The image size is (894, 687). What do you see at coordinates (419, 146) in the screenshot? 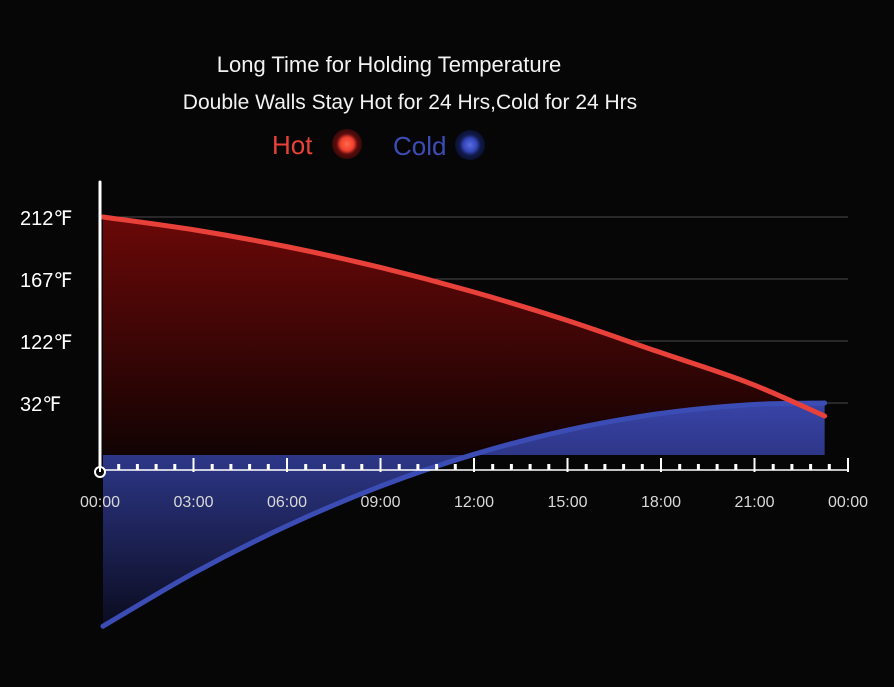
I see `legend-cold-label: Cold` at bounding box center [419, 146].